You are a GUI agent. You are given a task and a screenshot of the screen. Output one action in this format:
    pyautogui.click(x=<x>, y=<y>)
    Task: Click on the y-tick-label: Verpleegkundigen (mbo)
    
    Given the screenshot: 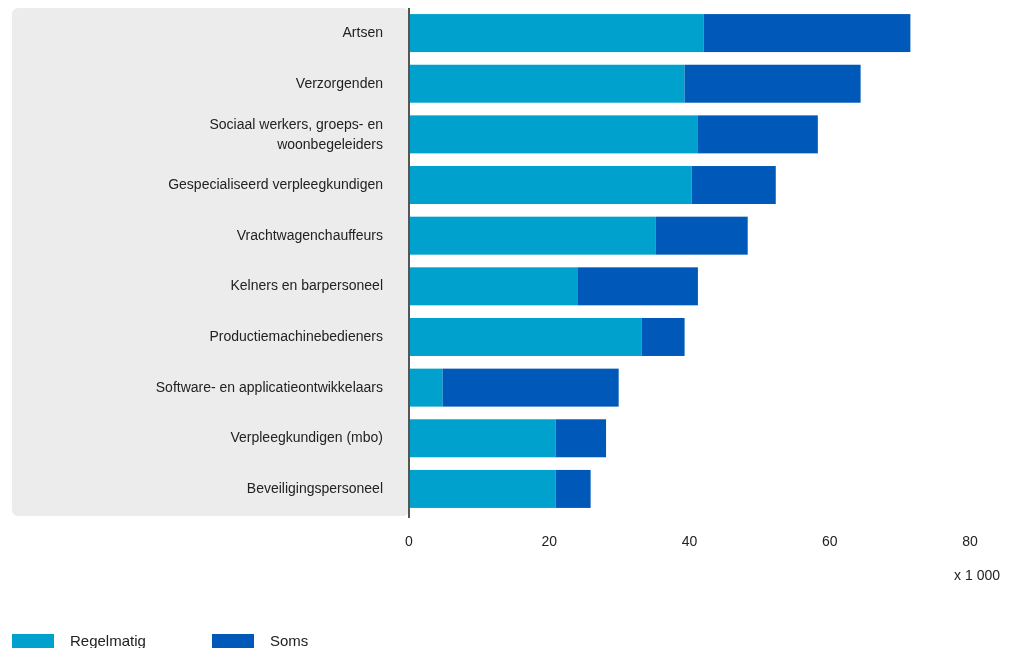 What is the action you would take?
    pyautogui.click(x=306, y=436)
    